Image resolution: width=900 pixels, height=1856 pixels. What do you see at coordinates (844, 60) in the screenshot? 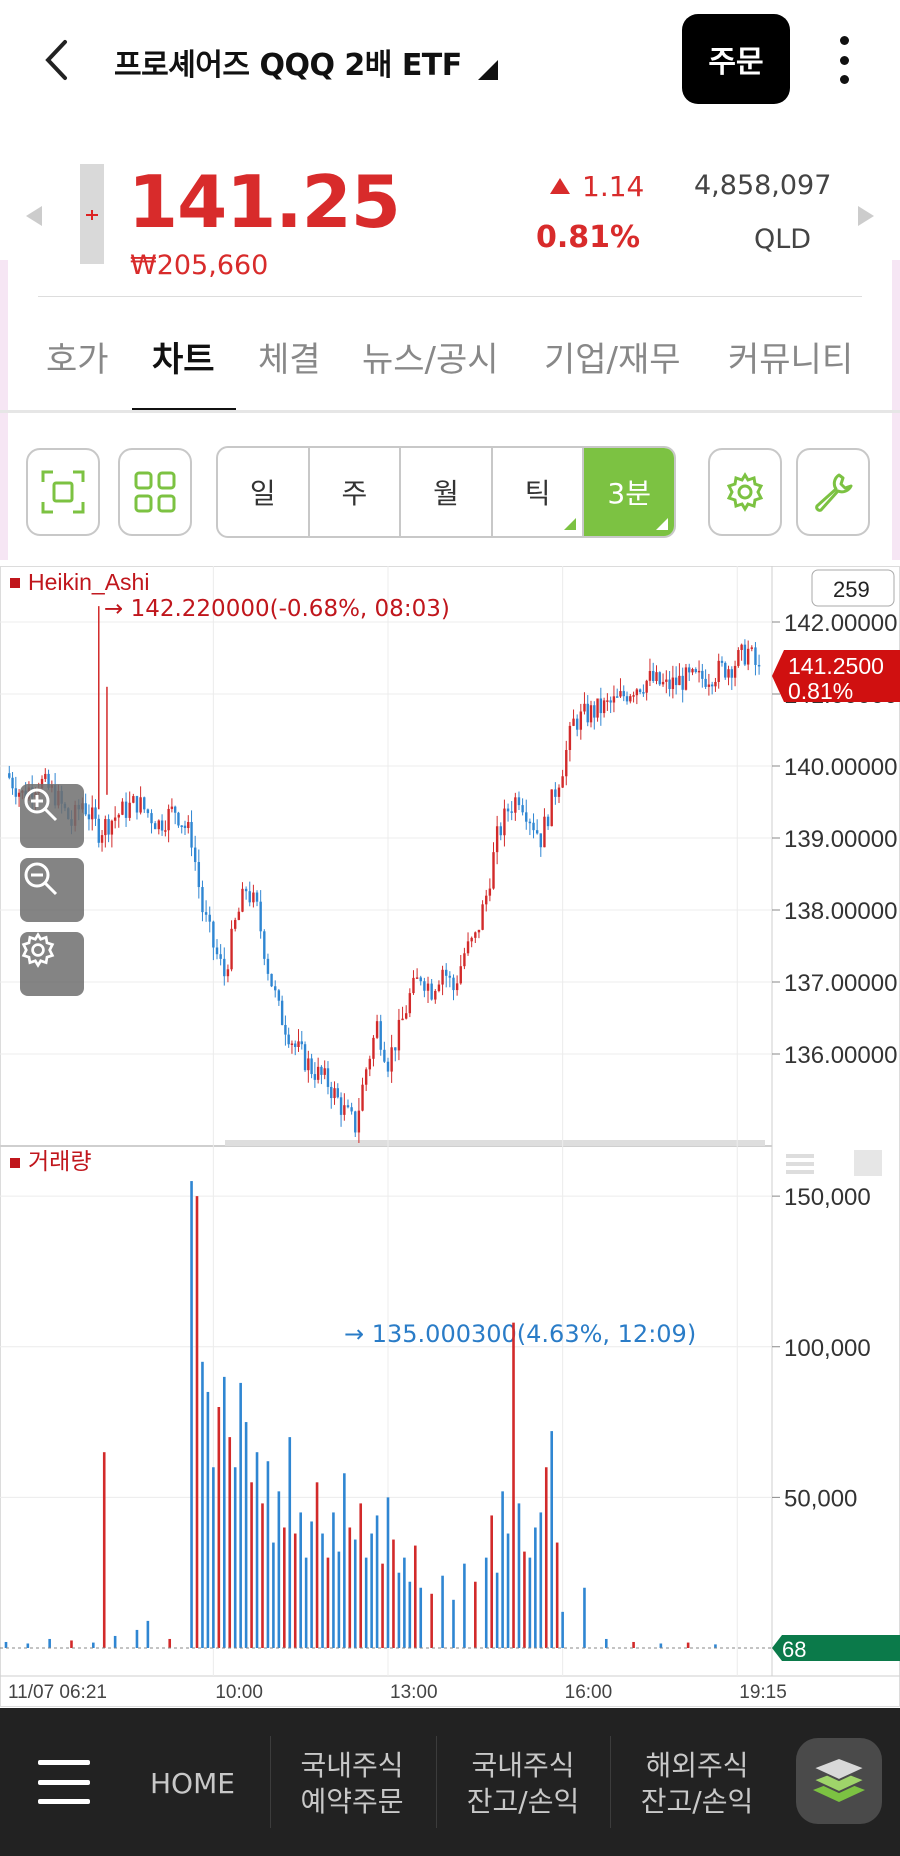
I see `more-vertical-icon` at bounding box center [844, 60].